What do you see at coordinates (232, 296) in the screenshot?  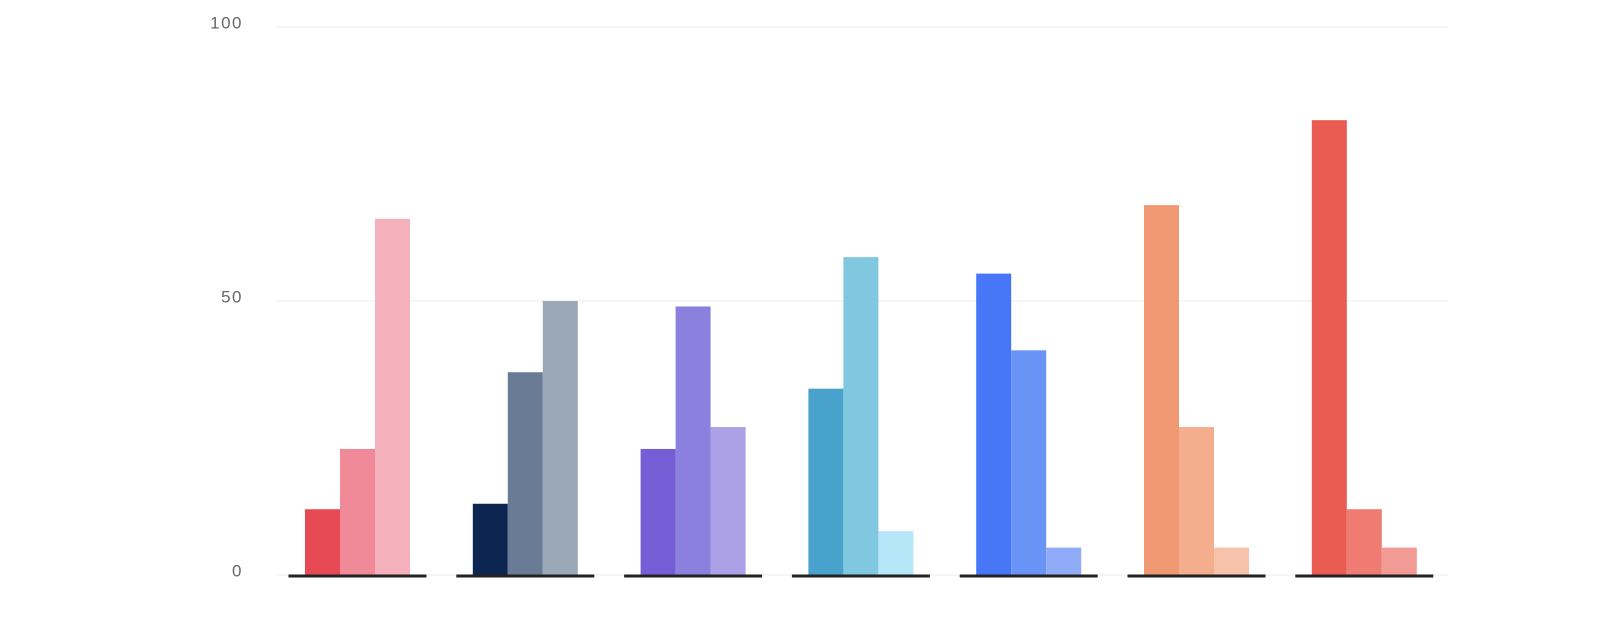 I see `y-tick-label: 50` at bounding box center [232, 296].